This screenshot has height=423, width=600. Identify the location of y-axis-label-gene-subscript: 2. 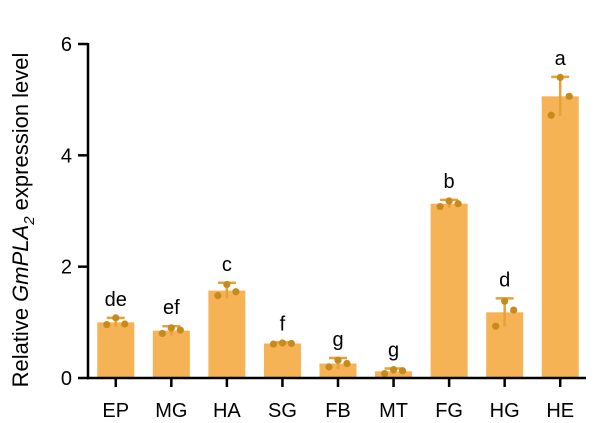
(29, 221).